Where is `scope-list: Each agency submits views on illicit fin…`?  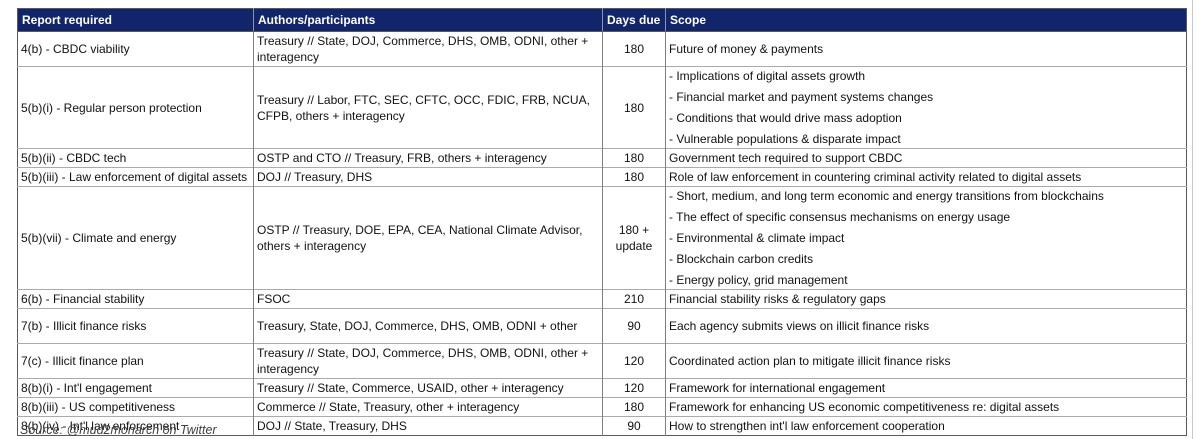
scope-list: Each agency submits views on illicit fin… is located at coordinates (926, 326).